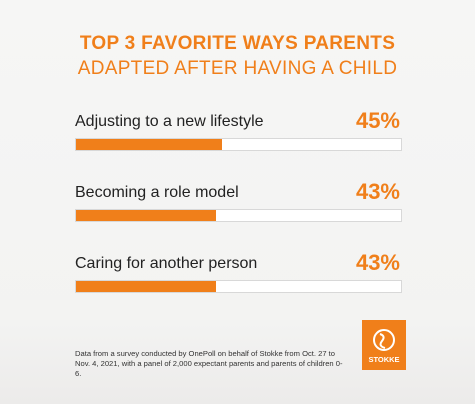 The height and width of the screenshot is (404, 475). Describe the element at coordinates (377, 120) in the screenshot. I see `value-label: 45%` at that location.